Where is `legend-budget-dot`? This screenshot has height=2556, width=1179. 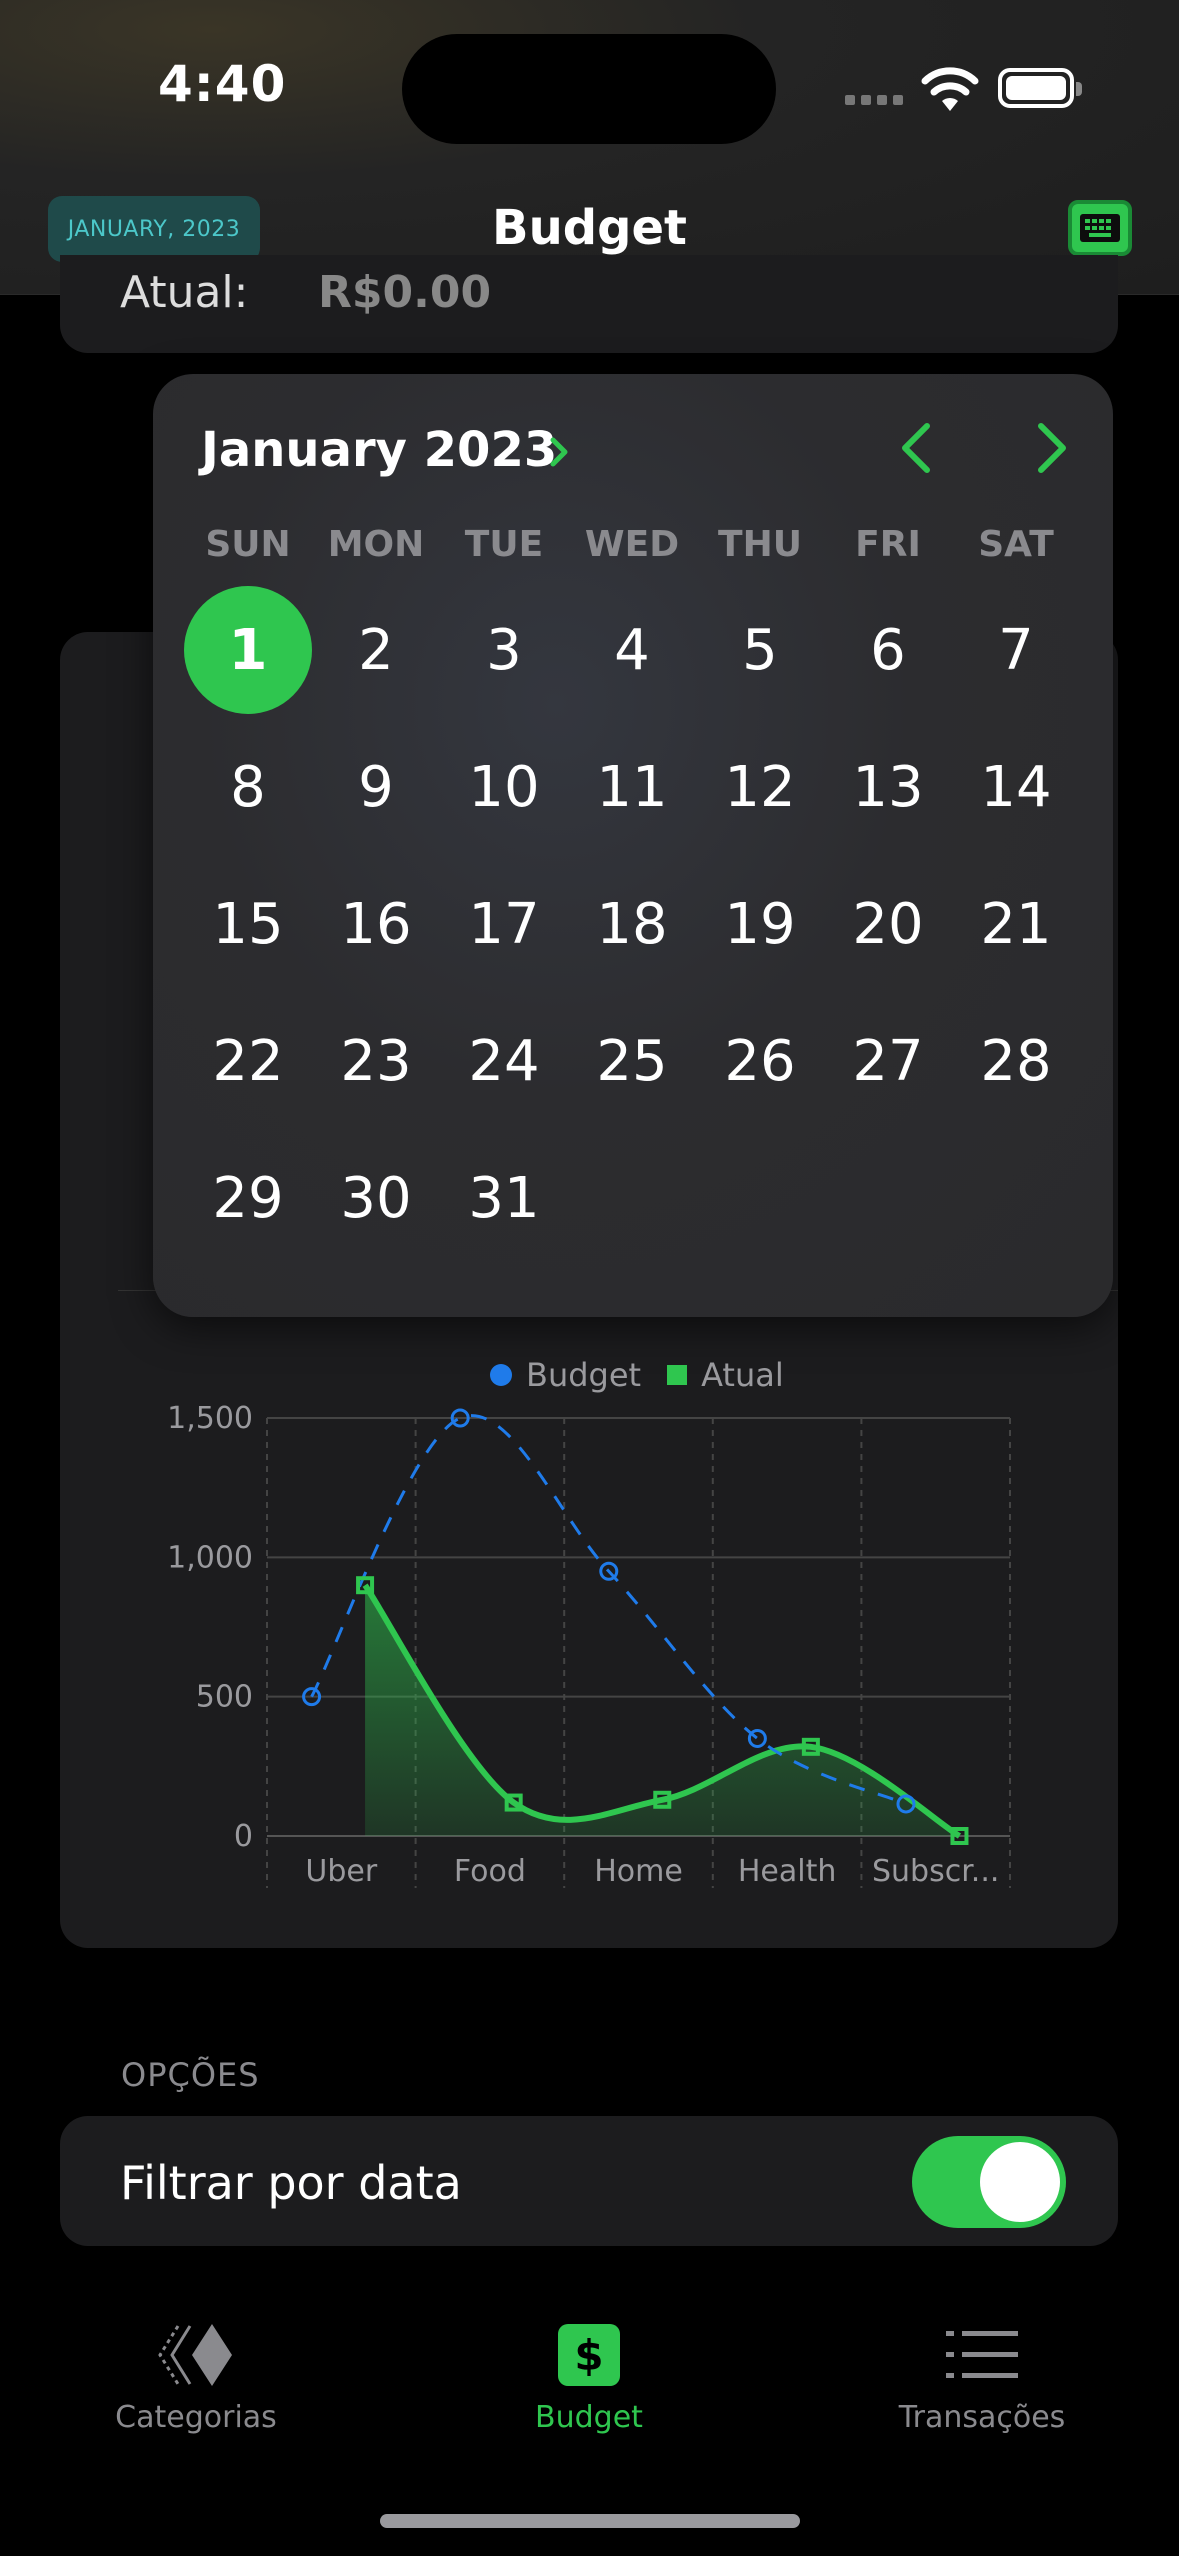
legend-budget-dot is located at coordinates (501, 1375).